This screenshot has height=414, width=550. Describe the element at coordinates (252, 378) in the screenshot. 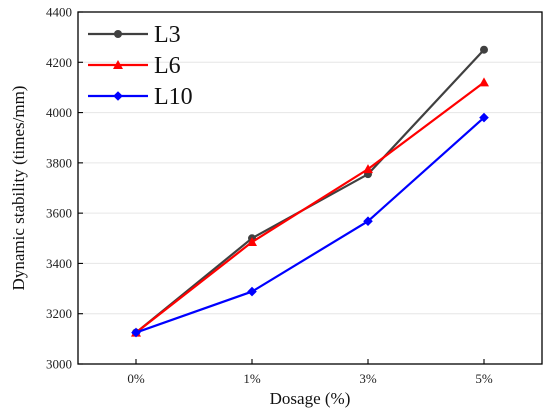

I see `x-tick-label: 1%` at that location.